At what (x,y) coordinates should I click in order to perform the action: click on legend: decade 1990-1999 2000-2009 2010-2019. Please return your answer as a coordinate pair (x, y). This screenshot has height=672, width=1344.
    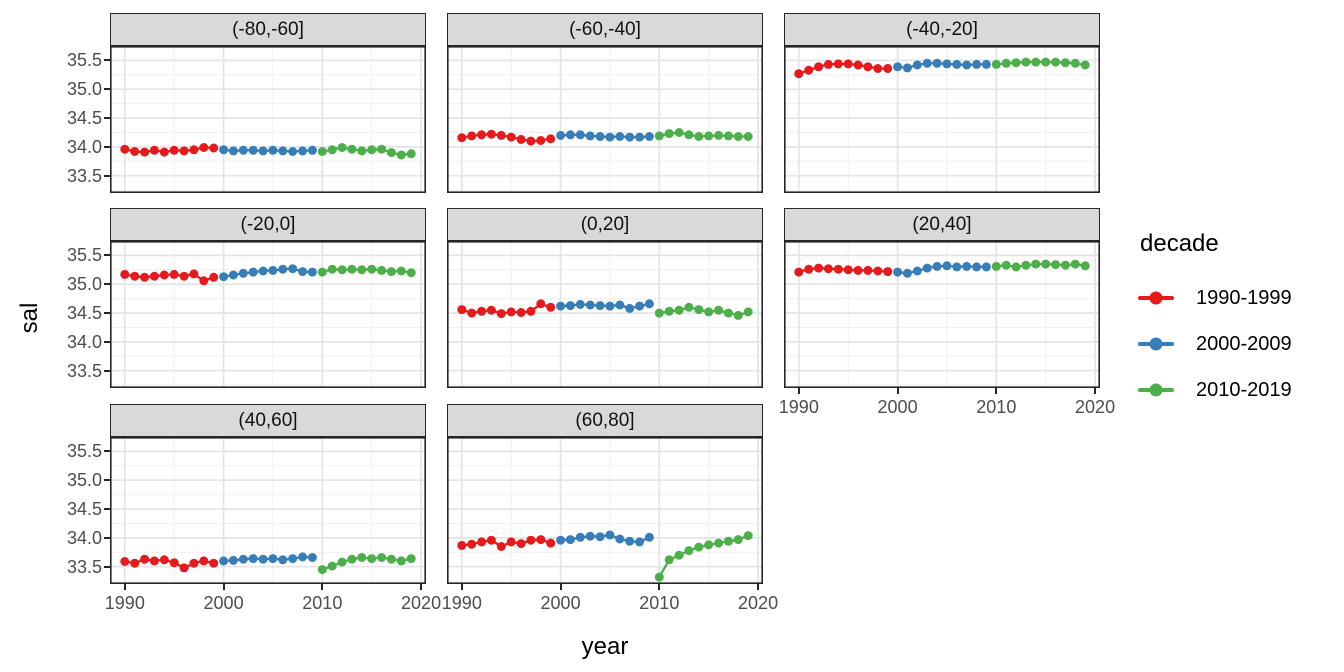
    Looking at the image, I should click on (1215, 328).